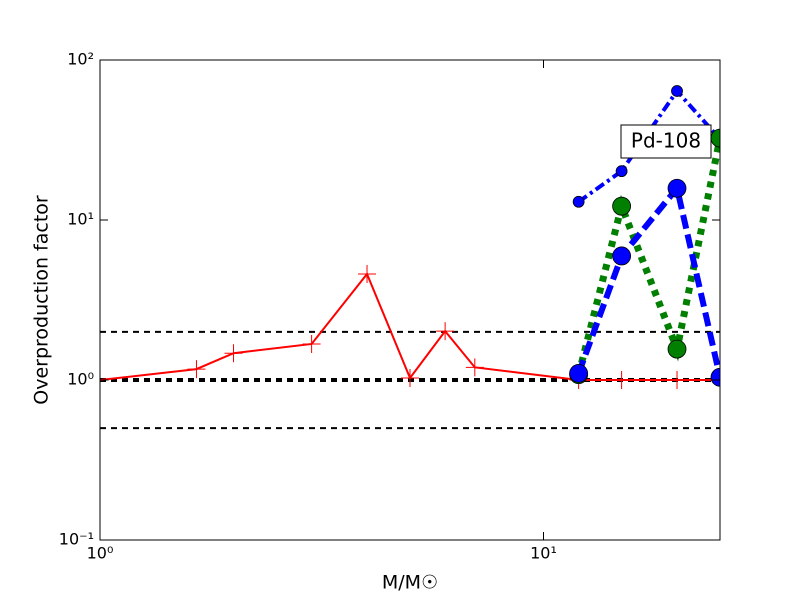 The height and width of the screenshot is (600, 800). I want to click on y-tick-label: 10², so click(80, 59).